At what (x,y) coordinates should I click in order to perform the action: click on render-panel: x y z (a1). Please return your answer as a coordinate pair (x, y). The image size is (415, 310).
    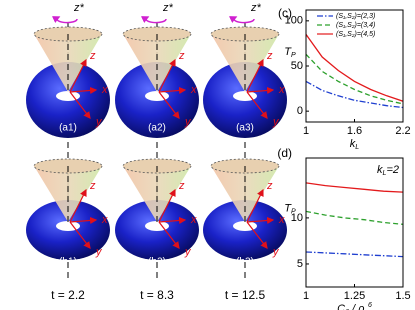
    Looking at the image, I should click on (68, 82).